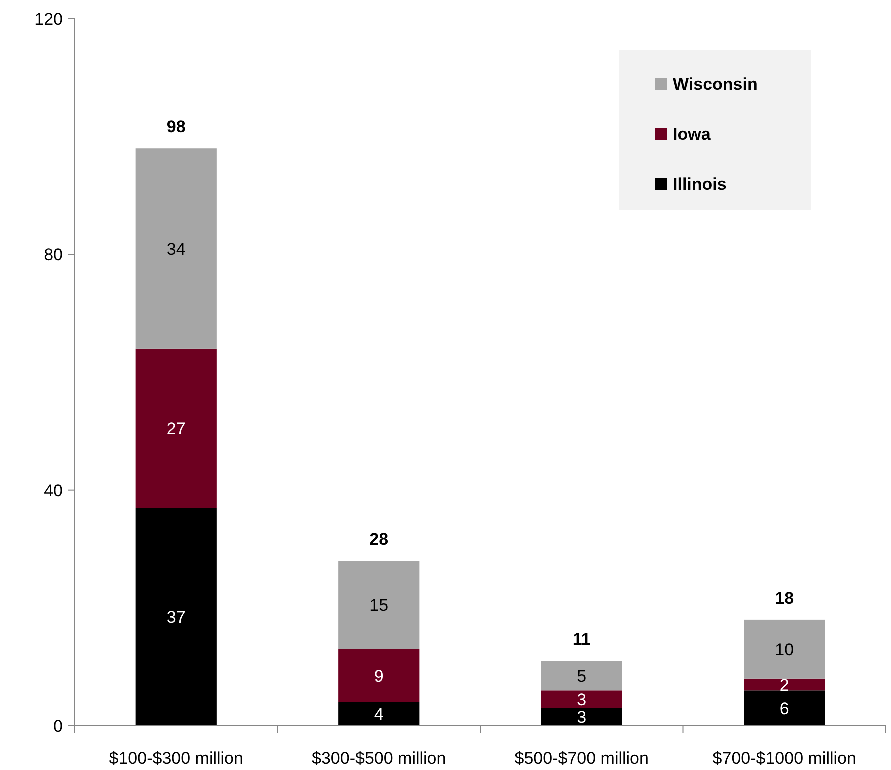 The width and height of the screenshot is (891, 770). Describe the element at coordinates (784, 598) in the screenshot. I see `total-label: 18` at that location.